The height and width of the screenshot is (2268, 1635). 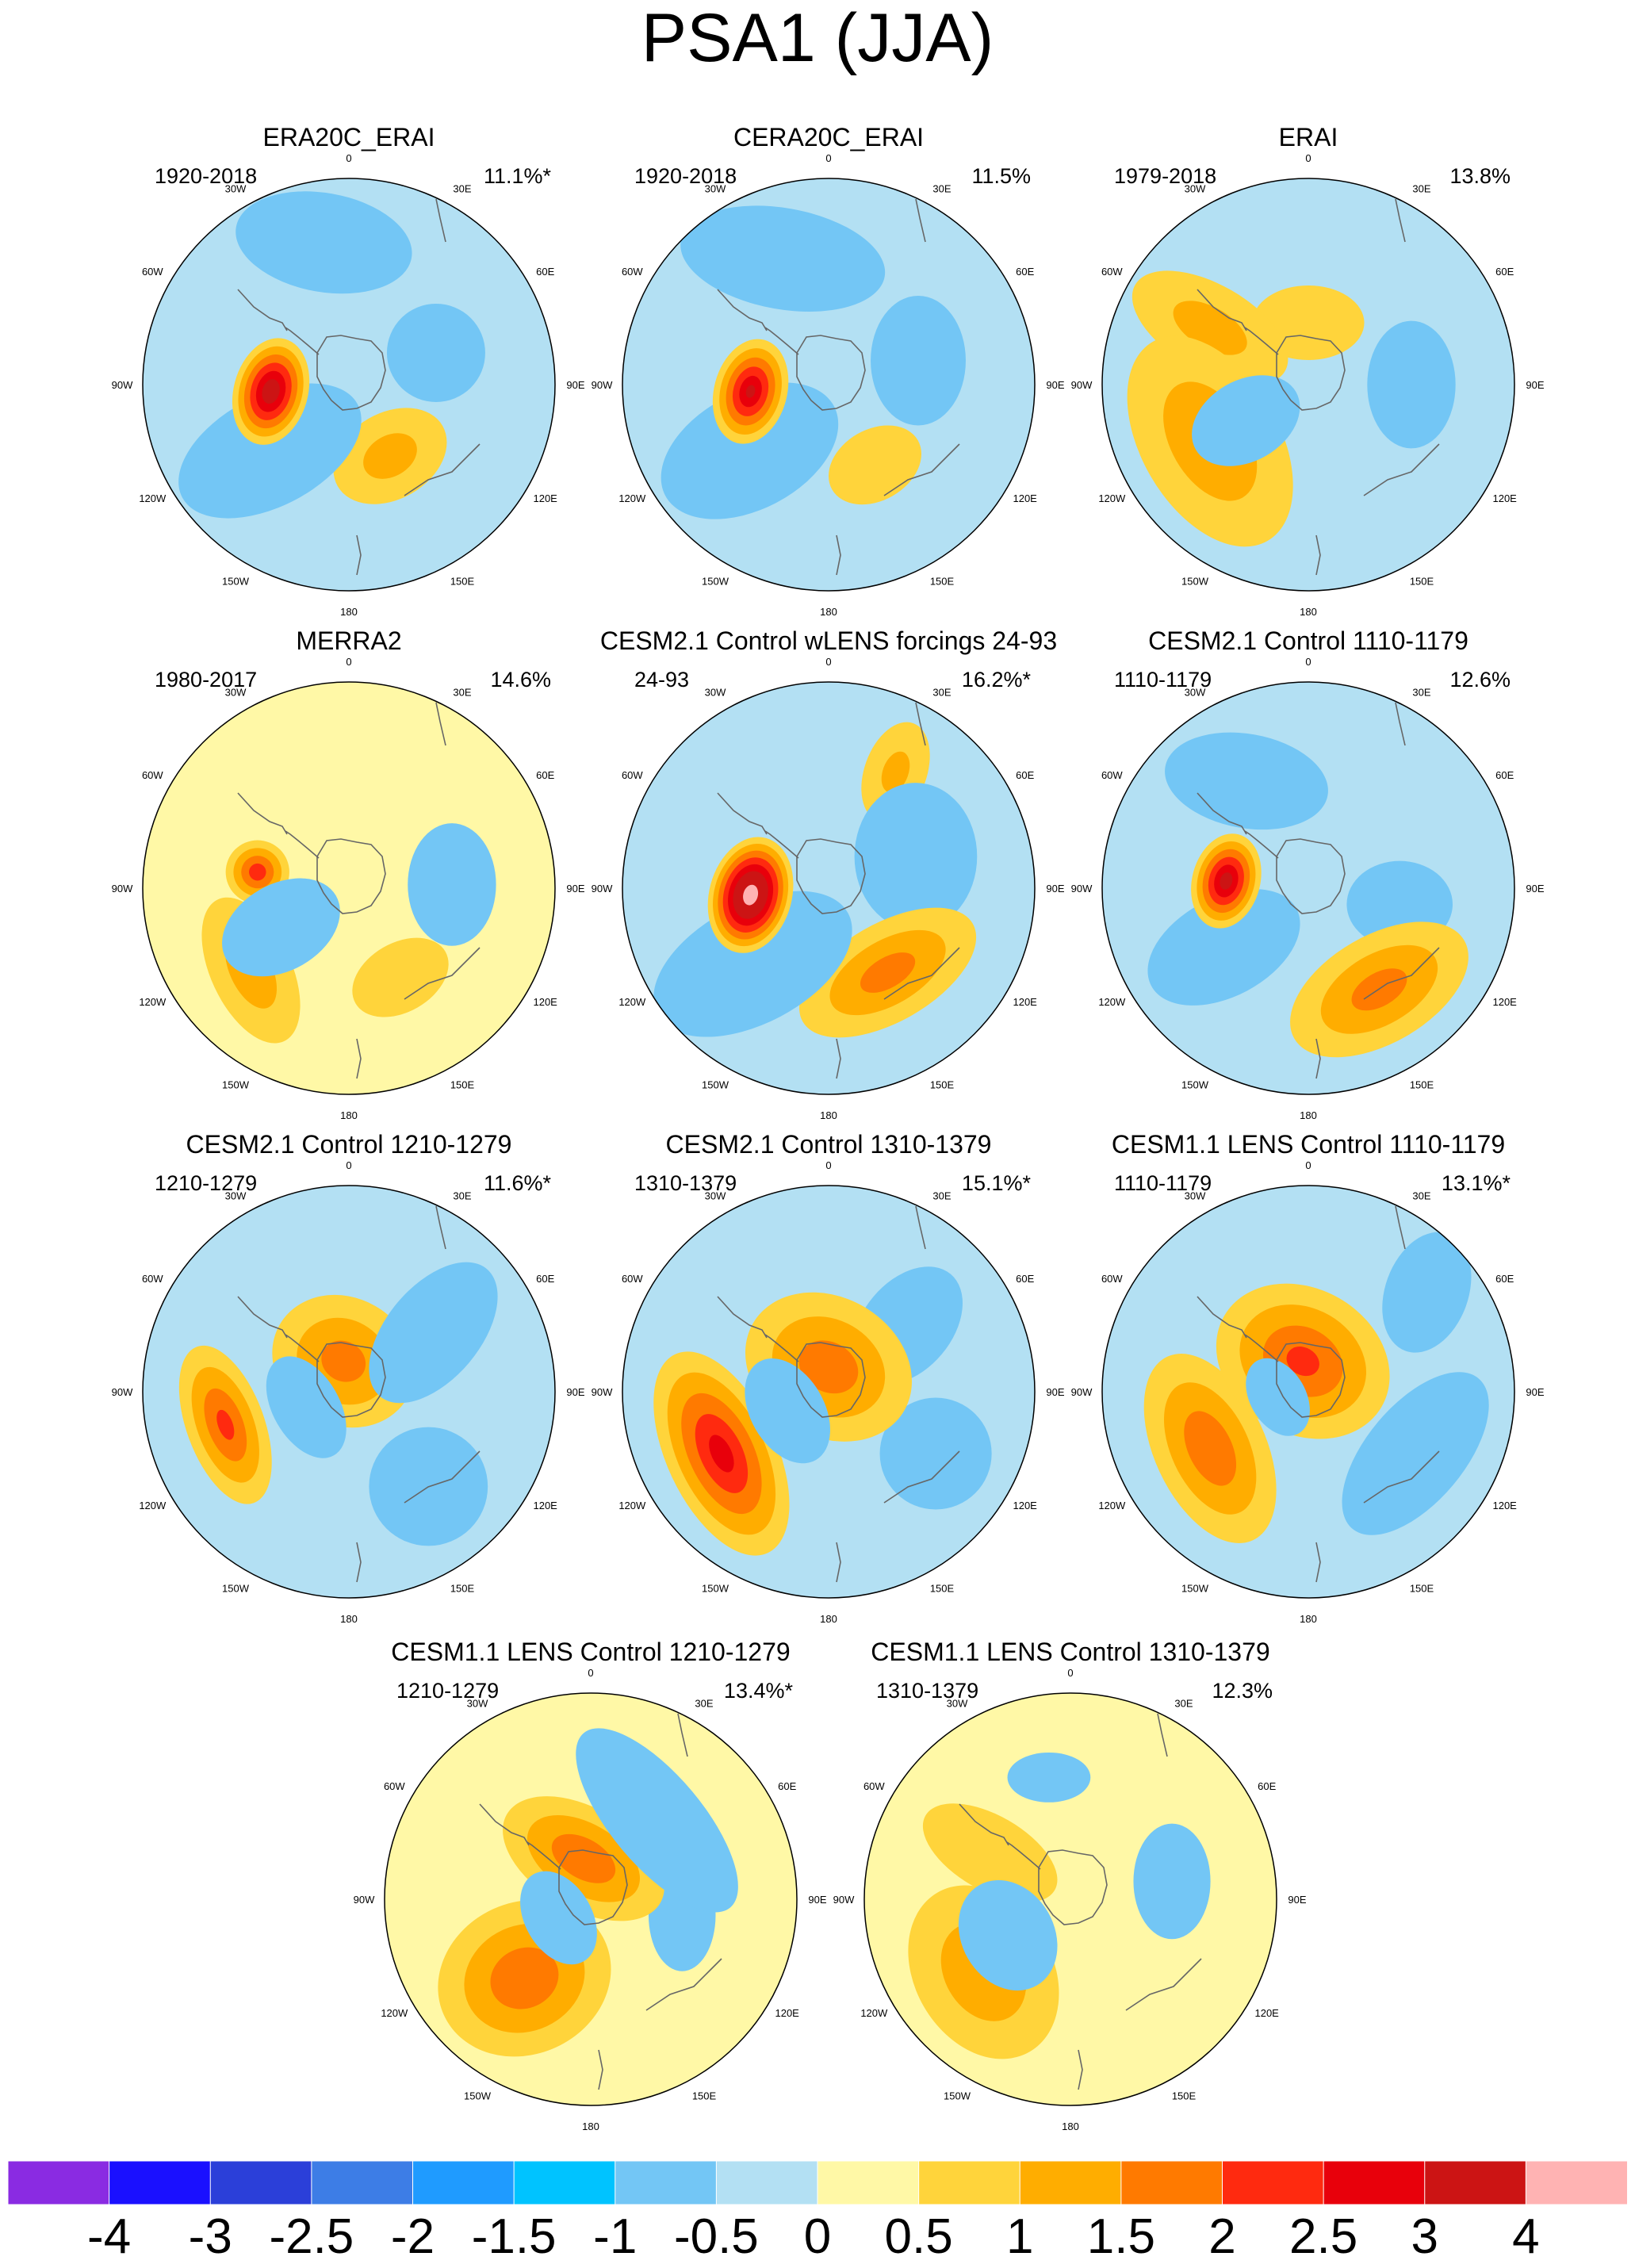 What do you see at coordinates (829, 137) in the screenshot?
I see `panel-title: CERA20C_ERAI` at bounding box center [829, 137].